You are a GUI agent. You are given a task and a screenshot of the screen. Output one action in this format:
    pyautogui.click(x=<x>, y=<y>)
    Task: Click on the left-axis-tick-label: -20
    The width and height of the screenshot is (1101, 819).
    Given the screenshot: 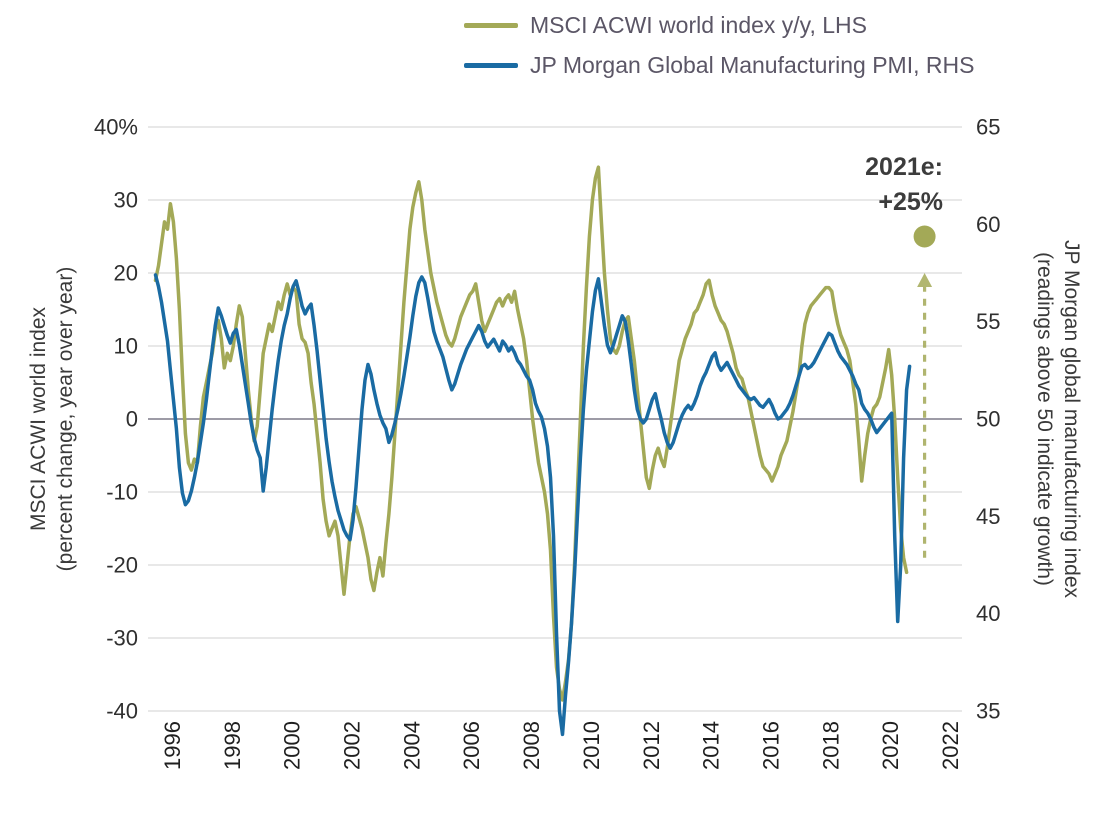 What is the action you would take?
    pyautogui.click(x=122, y=565)
    